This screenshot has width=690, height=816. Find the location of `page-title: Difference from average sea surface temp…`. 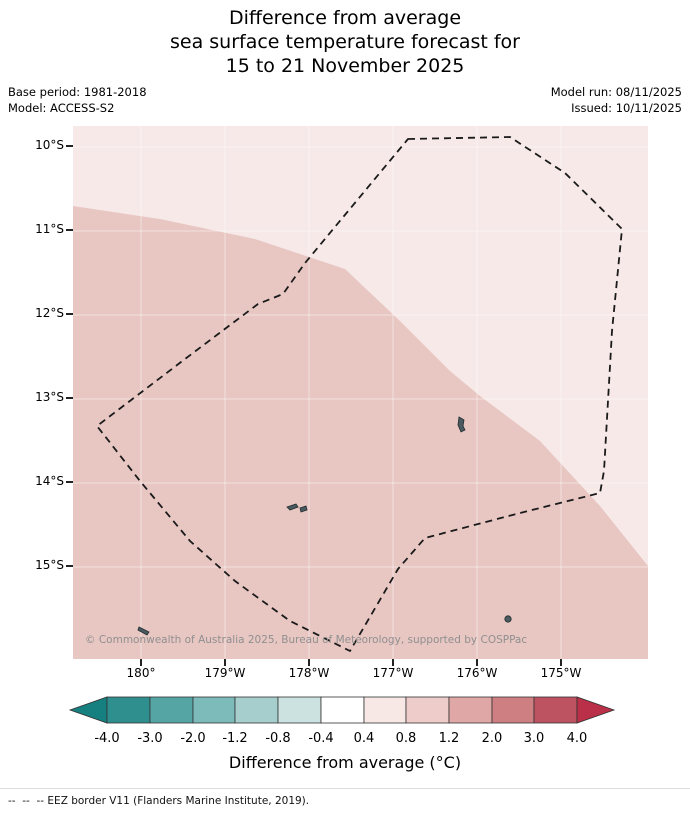

page-title: Difference from average sea surface temp… is located at coordinates (345, 42).